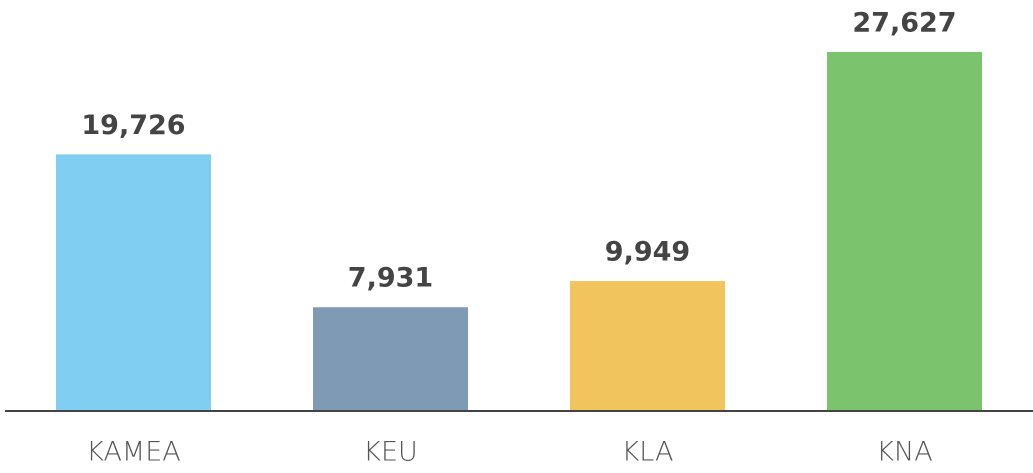 This screenshot has width=1033, height=473. What do you see at coordinates (648, 452) in the screenshot?
I see `x-tick-label: KLA` at bounding box center [648, 452].